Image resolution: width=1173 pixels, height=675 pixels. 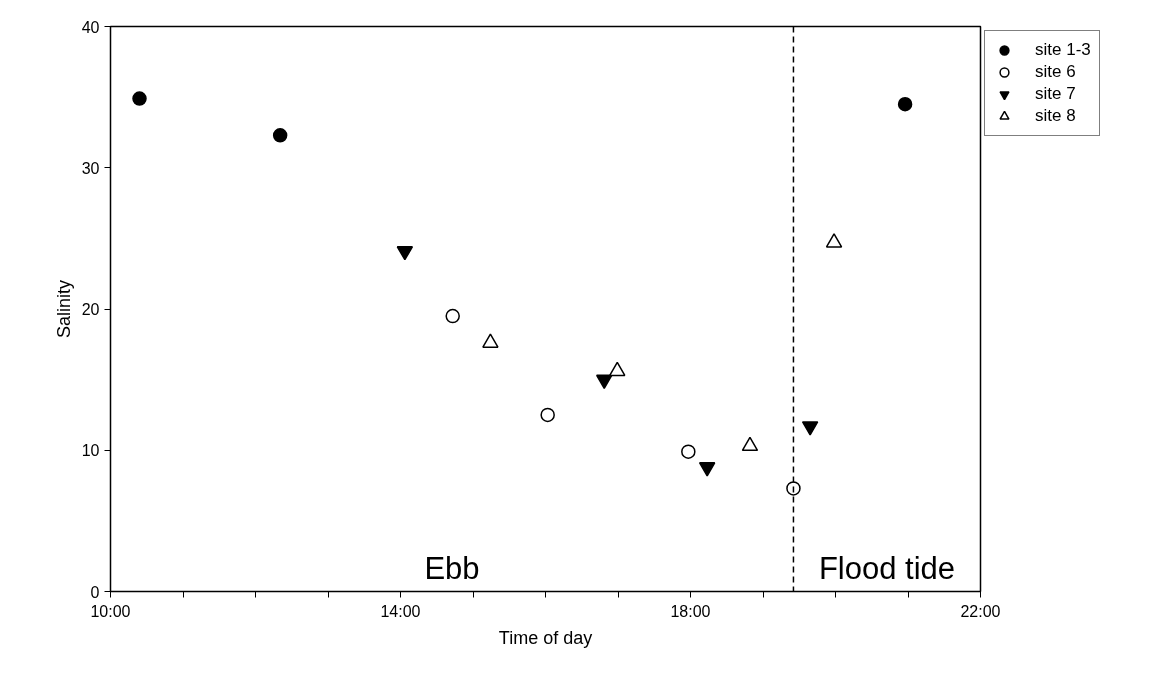 I want to click on legend-label: site 8, so click(x=1055, y=116).